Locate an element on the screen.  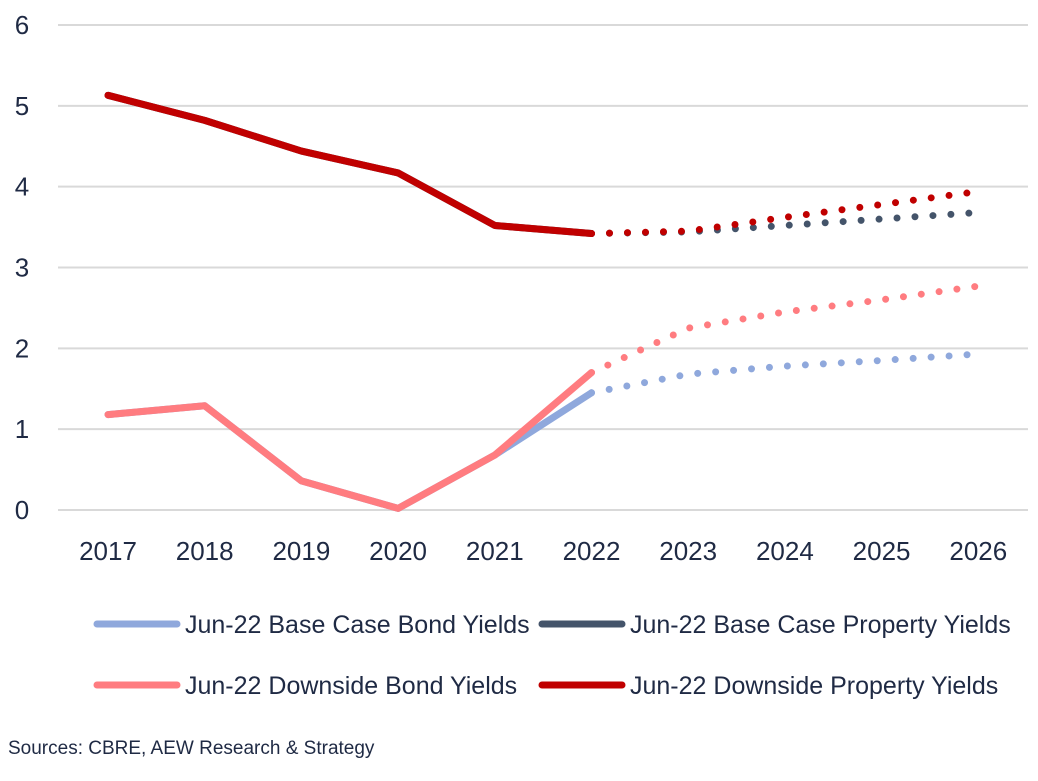
legend-item-1: Jun-22 Base Case Property Yields is located at coordinates (774, 625).